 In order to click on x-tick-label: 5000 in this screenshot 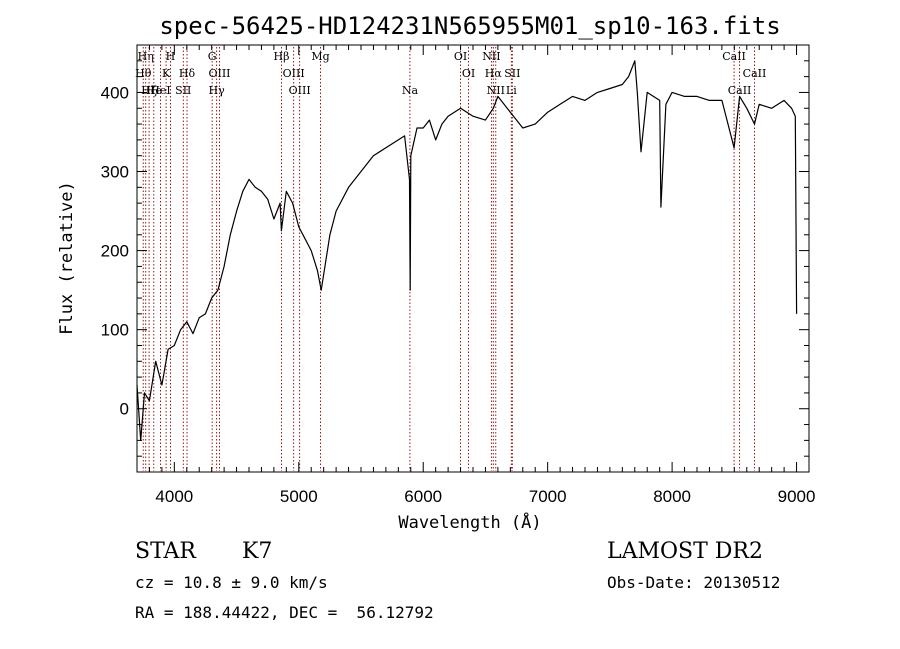, I will do `click(299, 496)`.